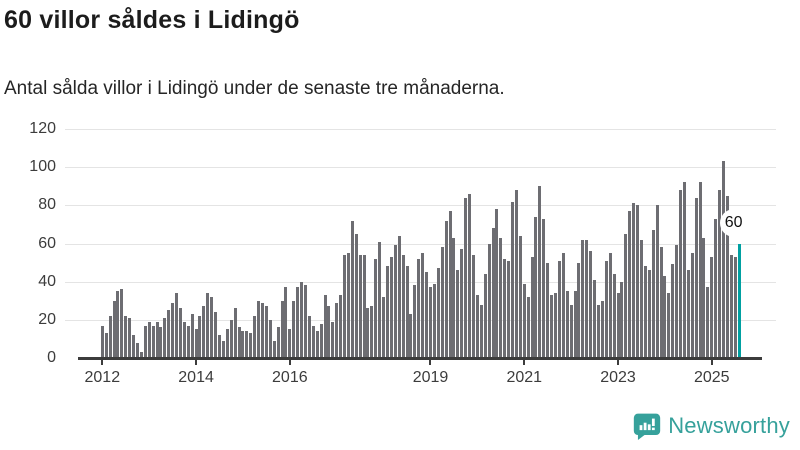 This screenshot has width=800, height=450. Describe the element at coordinates (729, 425) in the screenshot. I see `brand-name: Newsworthy` at that location.